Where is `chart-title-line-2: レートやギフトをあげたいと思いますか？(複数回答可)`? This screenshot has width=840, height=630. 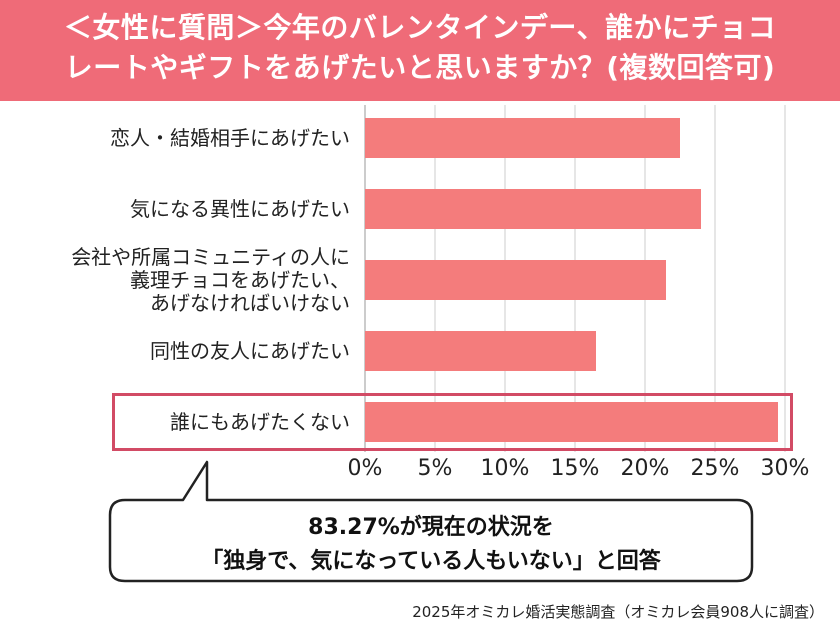 chart-title-line-2: レートやギフトをあげたいと思いますか？(複数回答可) is located at coordinates (420, 67).